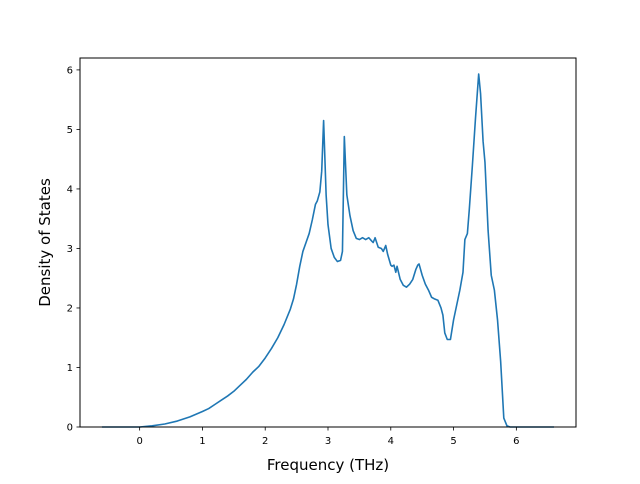 The height and width of the screenshot is (484, 640). What do you see at coordinates (73, 249) in the screenshot?
I see `y-axis-ticks: 0 1 2 3 4 5 6` at bounding box center [73, 249].